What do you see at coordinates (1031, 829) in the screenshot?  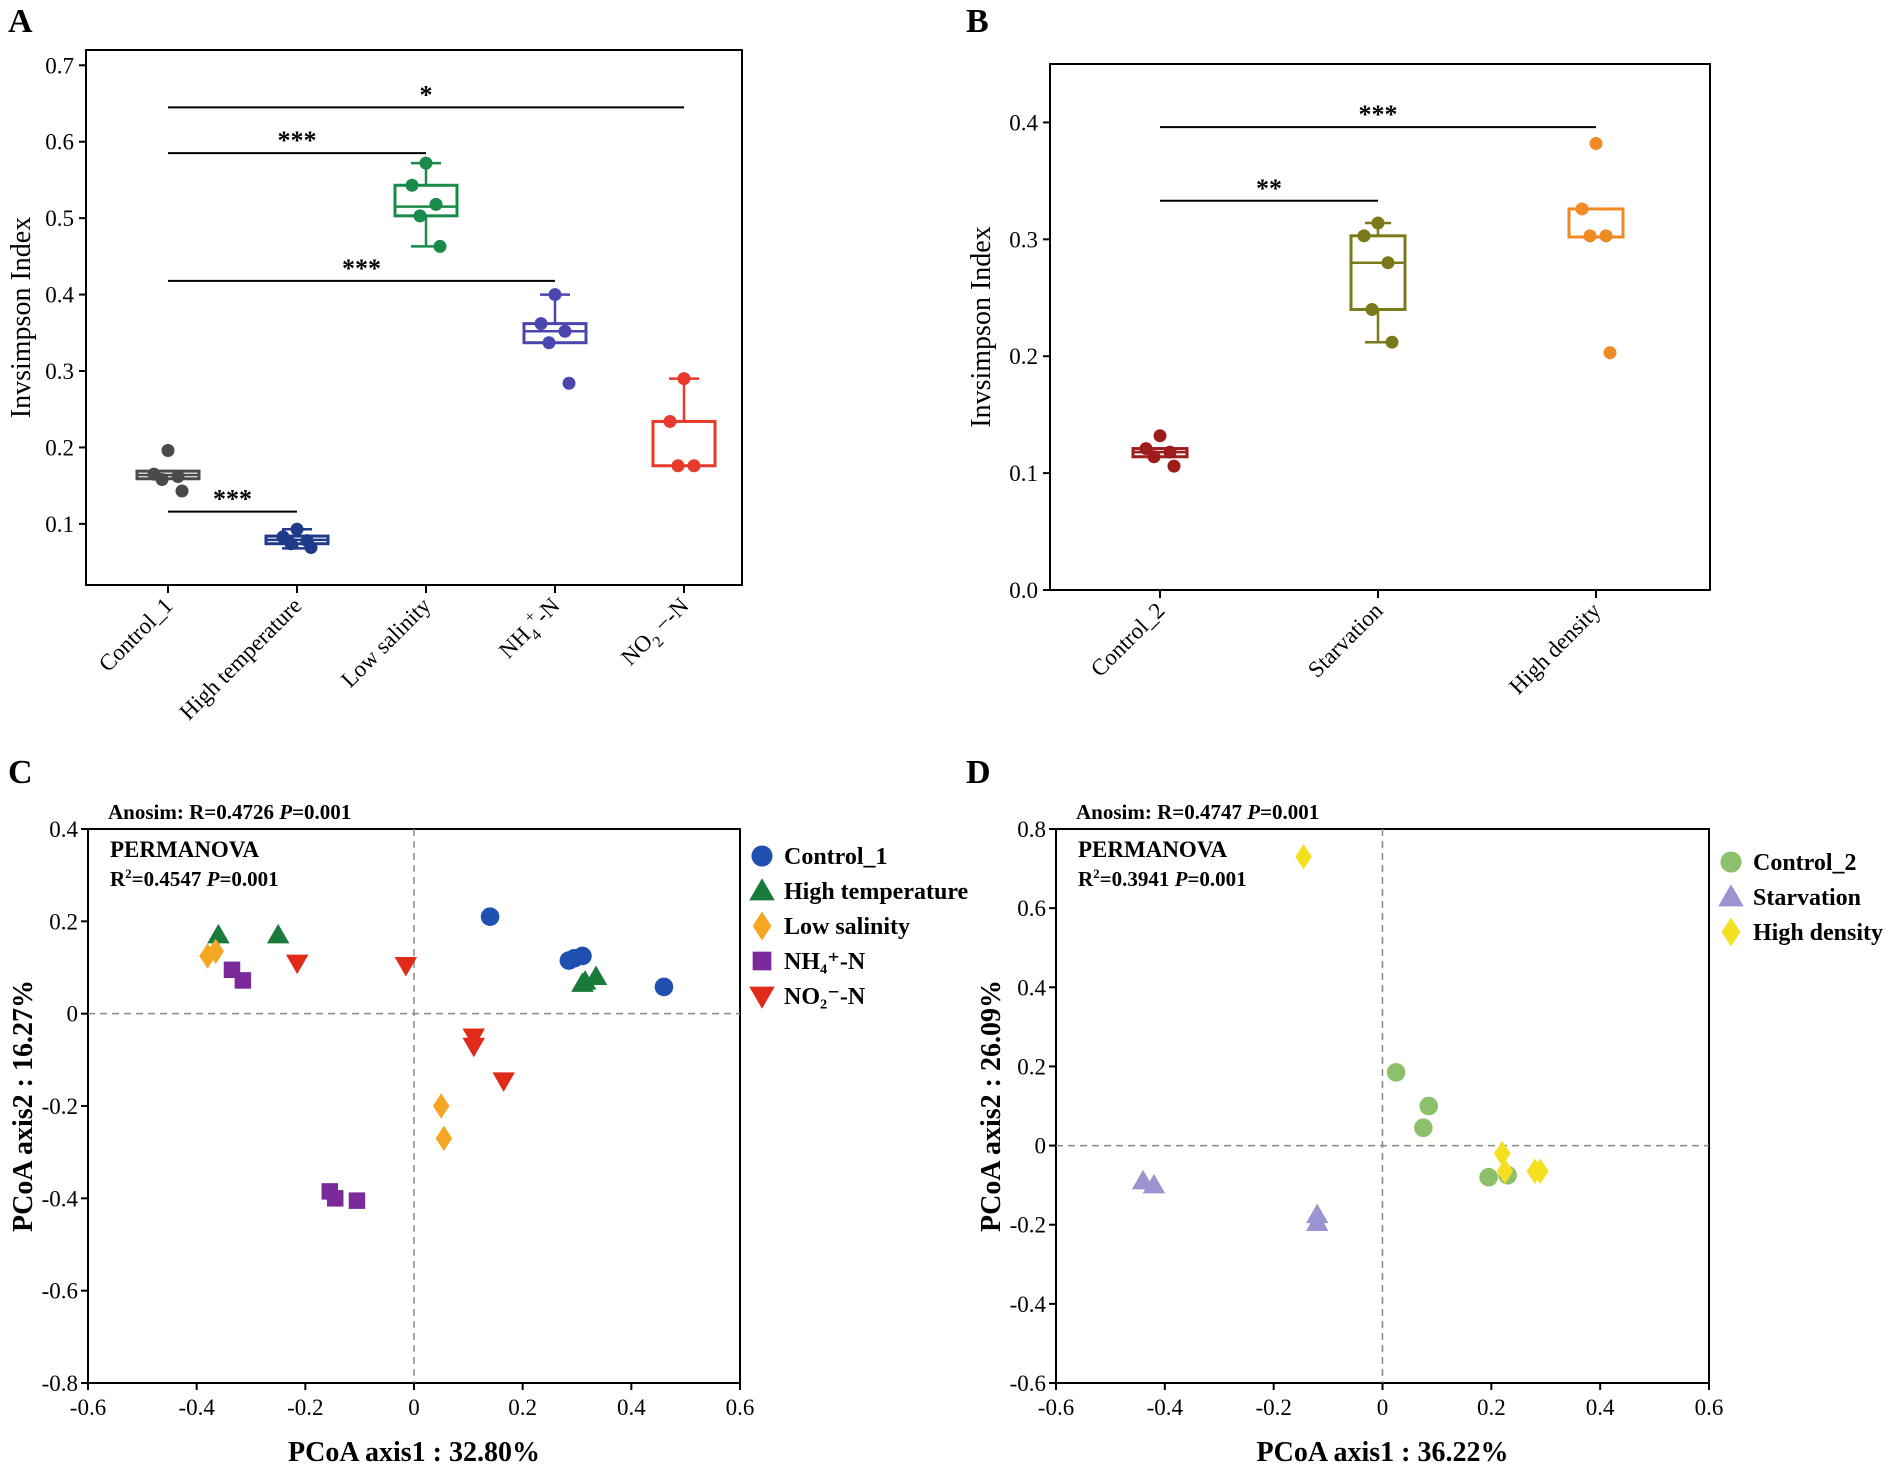 I see `panel-d-ytick-label-7: 0.8` at bounding box center [1031, 829].